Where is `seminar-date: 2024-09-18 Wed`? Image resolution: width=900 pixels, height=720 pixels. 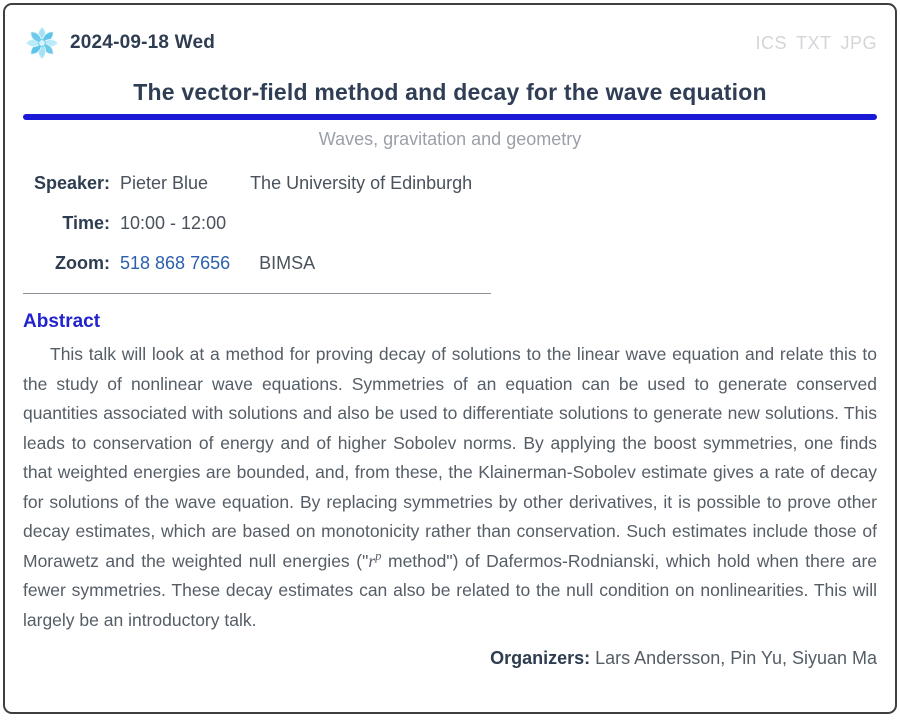
seminar-date: 2024-09-18 Wed is located at coordinates (143, 42).